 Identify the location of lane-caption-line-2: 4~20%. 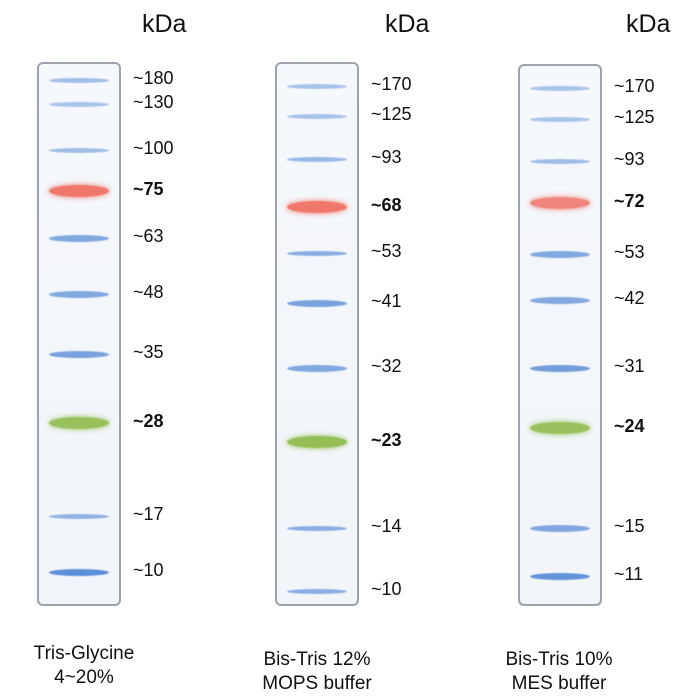
(84, 677).